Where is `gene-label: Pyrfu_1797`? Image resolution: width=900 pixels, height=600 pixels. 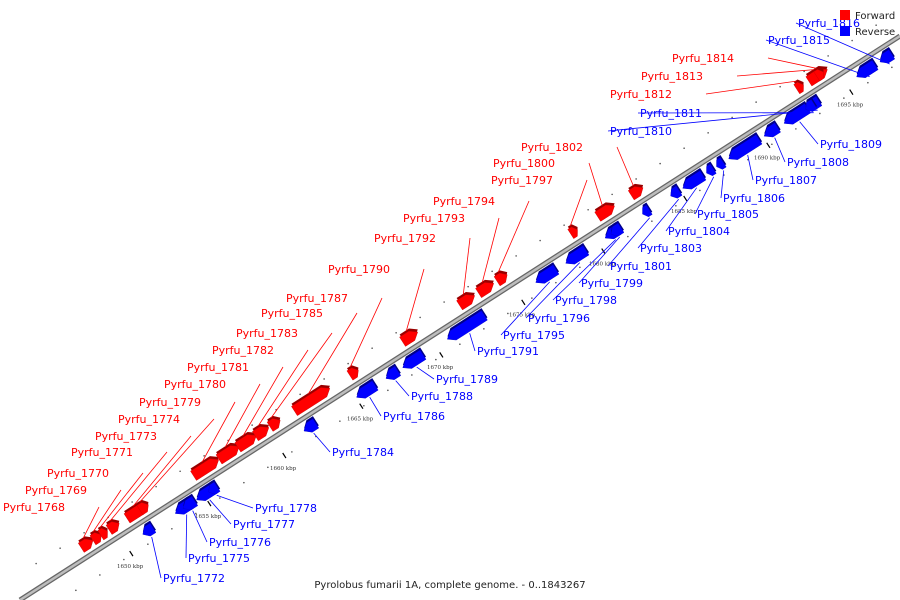
gene-label: Pyrfu_1797 is located at coordinates (522, 180).